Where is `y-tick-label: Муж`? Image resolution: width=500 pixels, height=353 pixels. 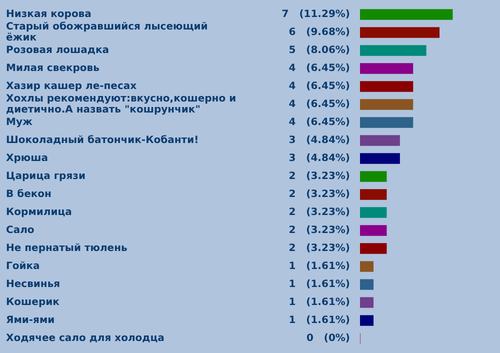 y-tick-label: Муж is located at coordinates (19, 122).